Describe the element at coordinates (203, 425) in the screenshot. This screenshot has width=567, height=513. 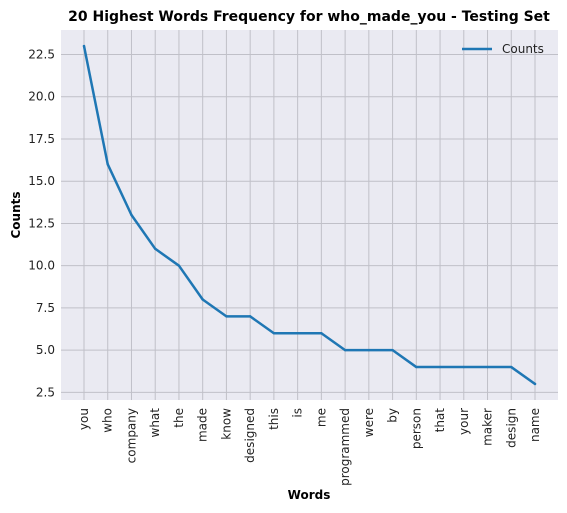
I see `x-tick-label: made` at that location.